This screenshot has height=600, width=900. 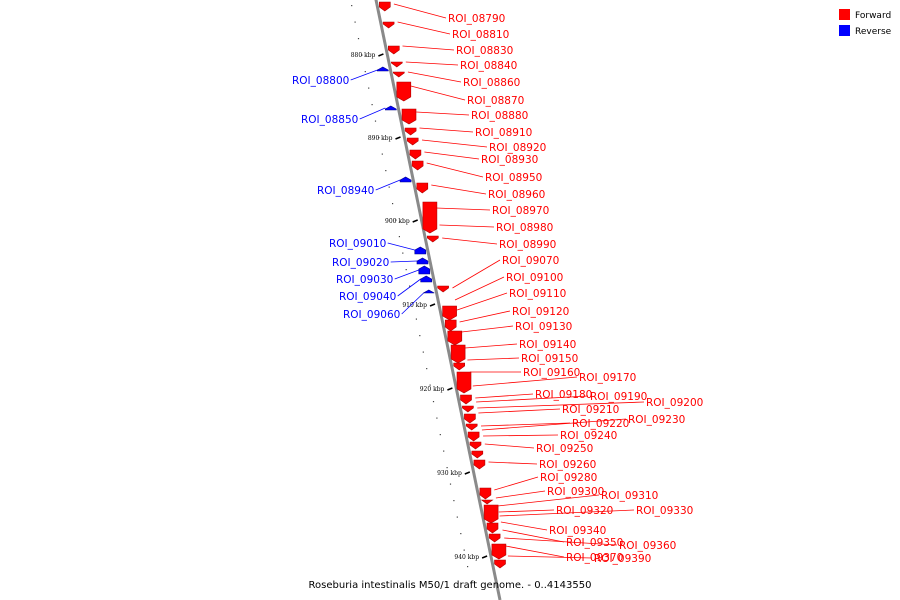 I want to click on forward-gene-label: ROI_08860, so click(x=491, y=83).